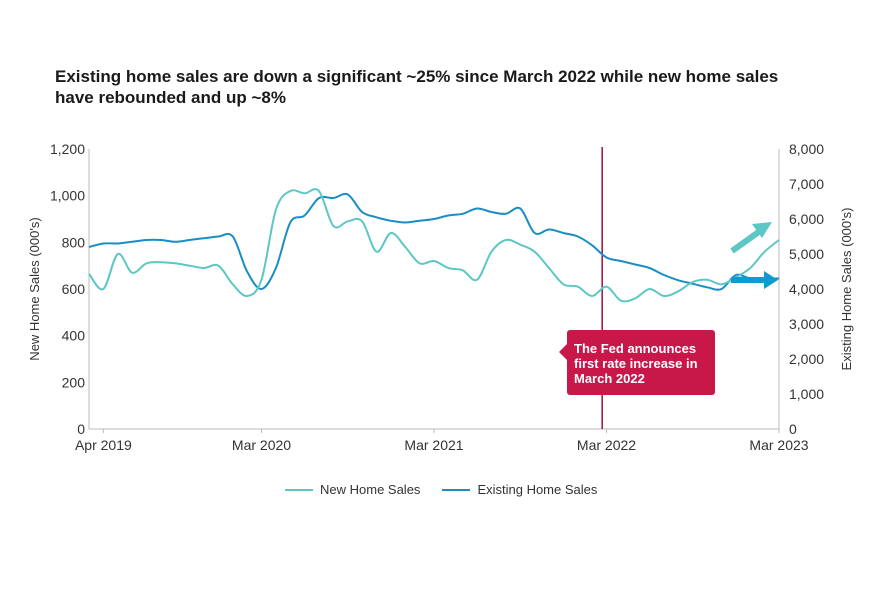  Describe the element at coordinates (74, 382) in the screenshot. I see `y-tick-label: 200` at that location.